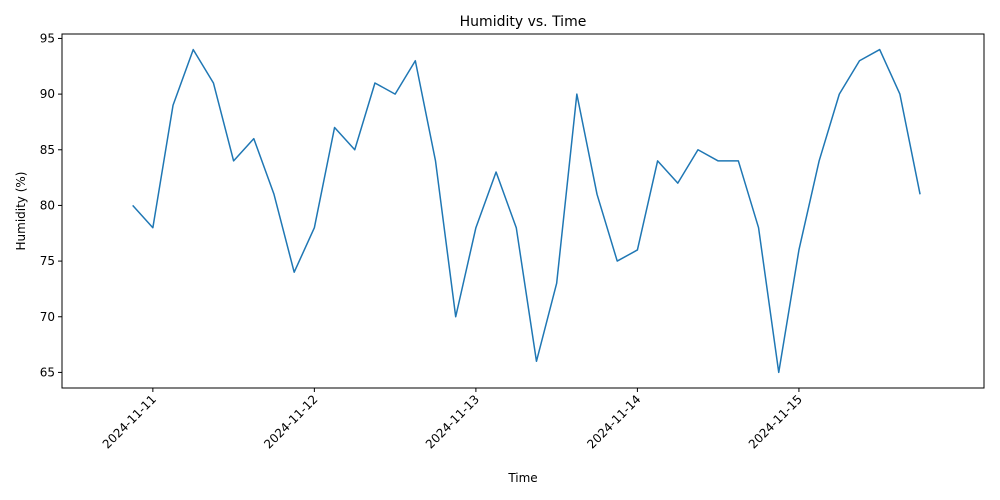 The height and width of the screenshot is (500, 1000). What do you see at coordinates (47, 317) in the screenshot?
I see `y-tick-label: 70` at bounding box center [47, 317].